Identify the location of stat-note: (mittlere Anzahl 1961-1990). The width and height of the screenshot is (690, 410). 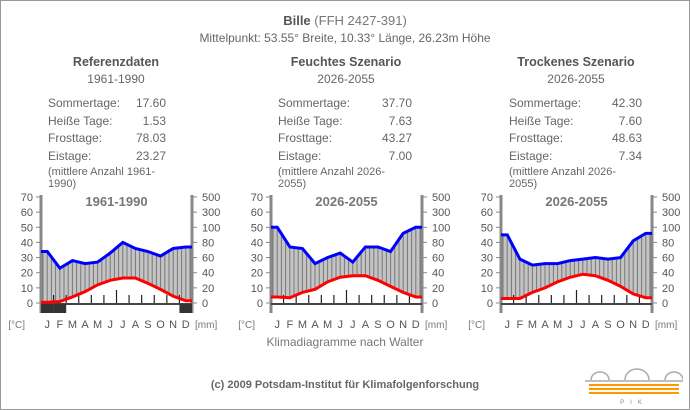
(101, 178).